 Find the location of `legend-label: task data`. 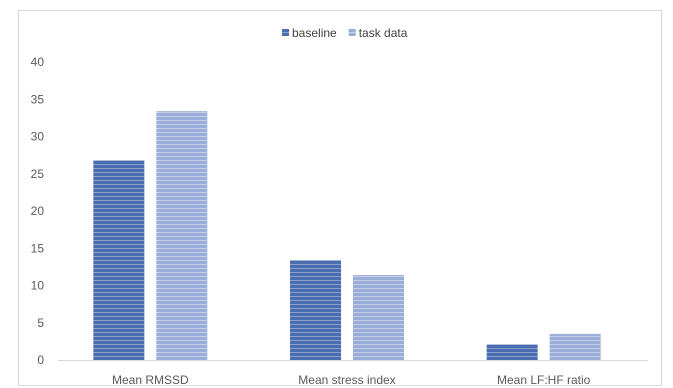

legend-label: task data is located at coordinates (383, 33).